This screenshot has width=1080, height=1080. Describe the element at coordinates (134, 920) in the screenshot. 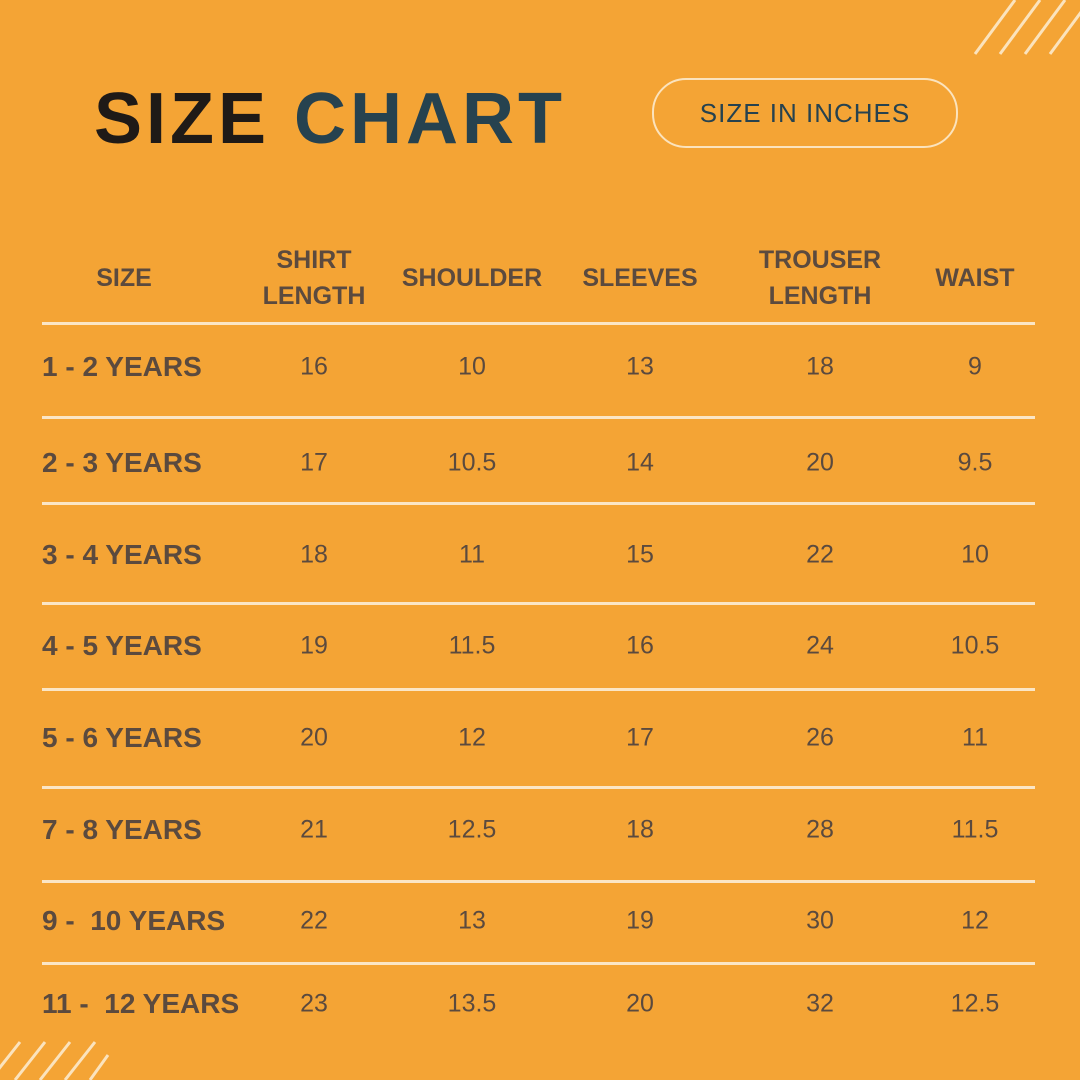

I see `size-label: 9 - 10 YEARS` at that location.